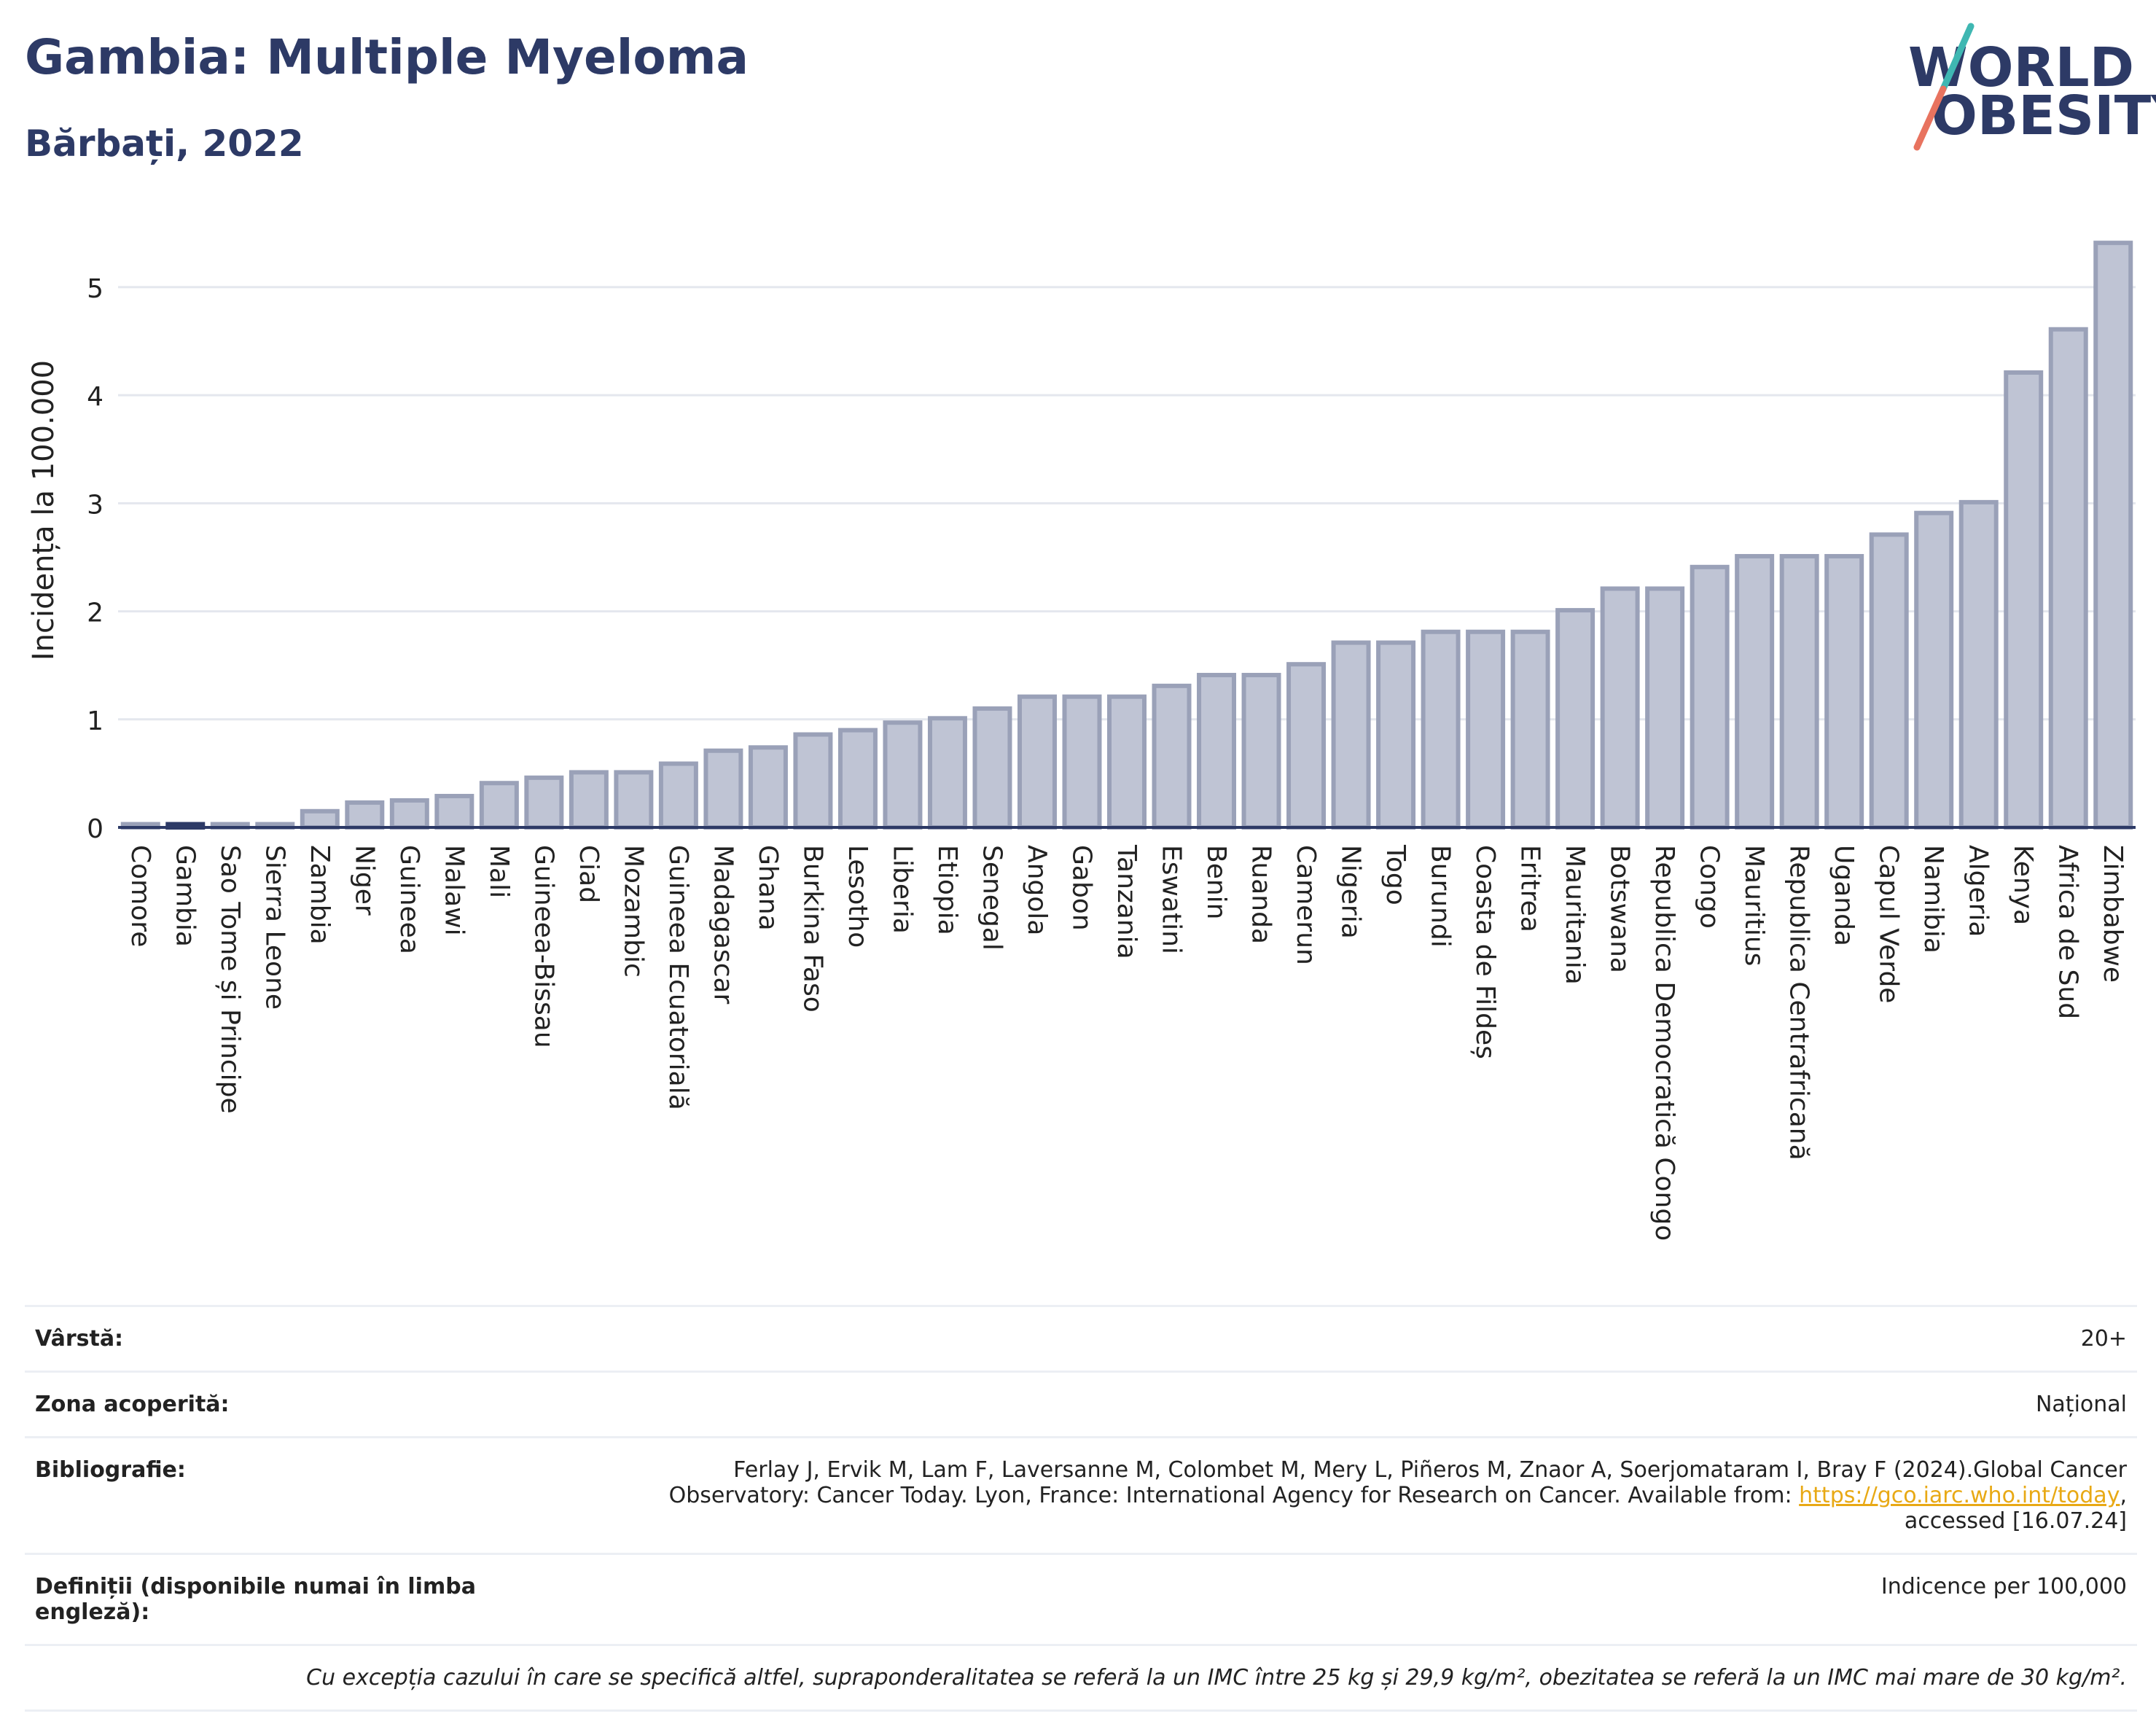  I want to click on x-tick-label: Niger, so click(364, 880).